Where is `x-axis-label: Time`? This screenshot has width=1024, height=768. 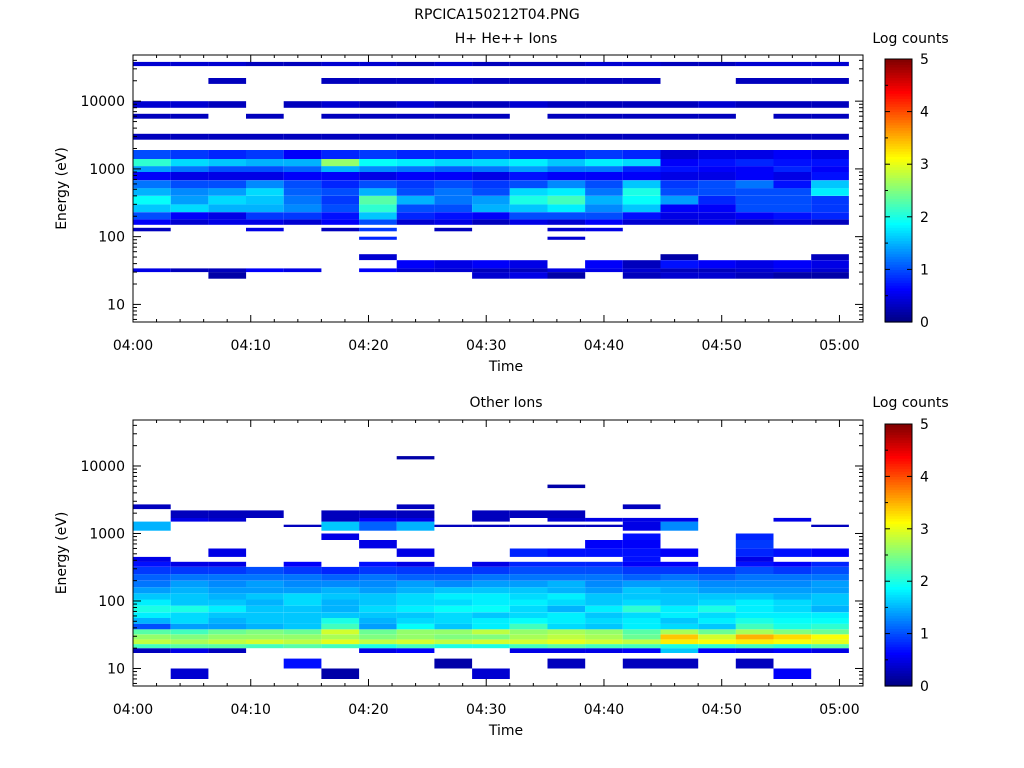
x-axis-label: Time is located at coordinates (505, 731).